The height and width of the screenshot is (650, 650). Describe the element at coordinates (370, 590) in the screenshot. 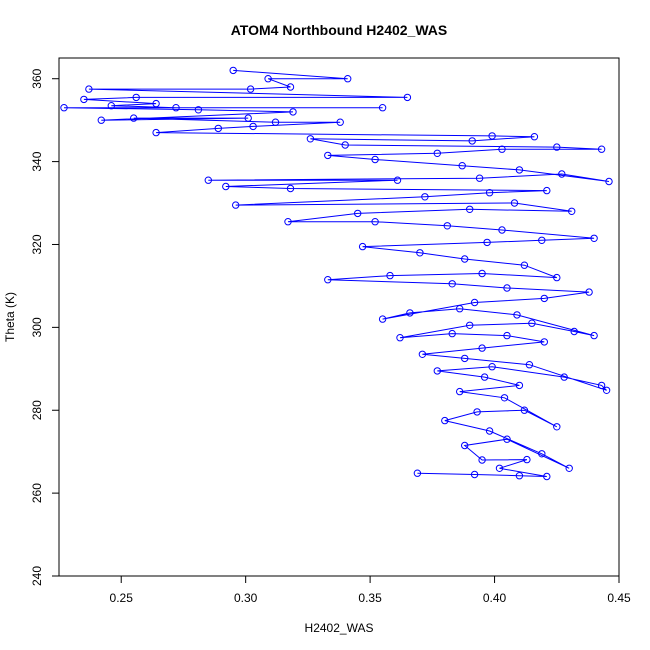

I see `x-axis: 0.25 0.30 0.35 0.40 0.45` at that location.